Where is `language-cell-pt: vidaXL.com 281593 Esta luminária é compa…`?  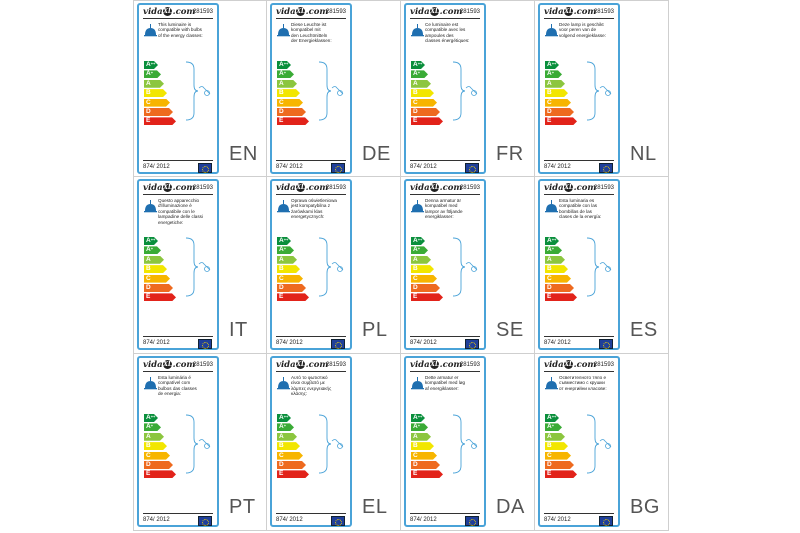 language-cell-pt: vidaXL.com 281593 Esta luminária é compa… is located at coordinates (200, 442).